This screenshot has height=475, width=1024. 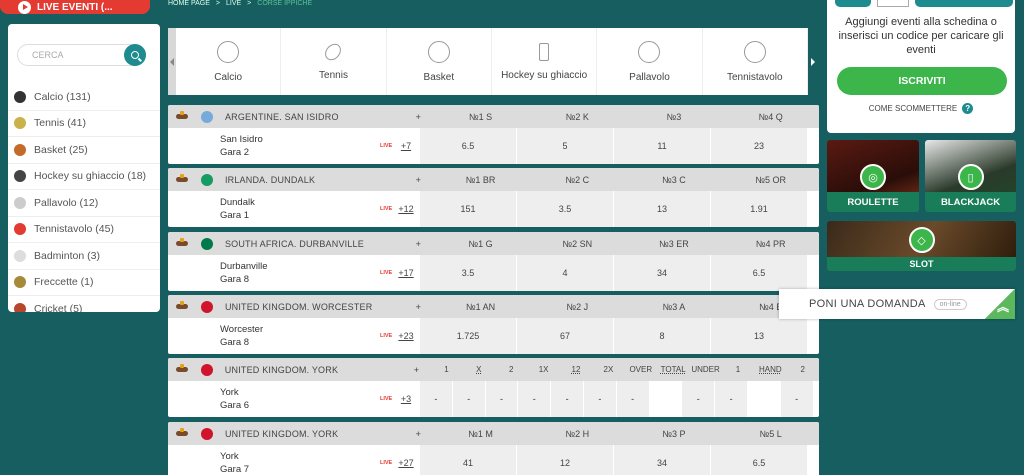 What do you see at coordinates (334, 61) in the screenshot?
I see `tab-tennis: Tennis` at bounding box center [334, 61].